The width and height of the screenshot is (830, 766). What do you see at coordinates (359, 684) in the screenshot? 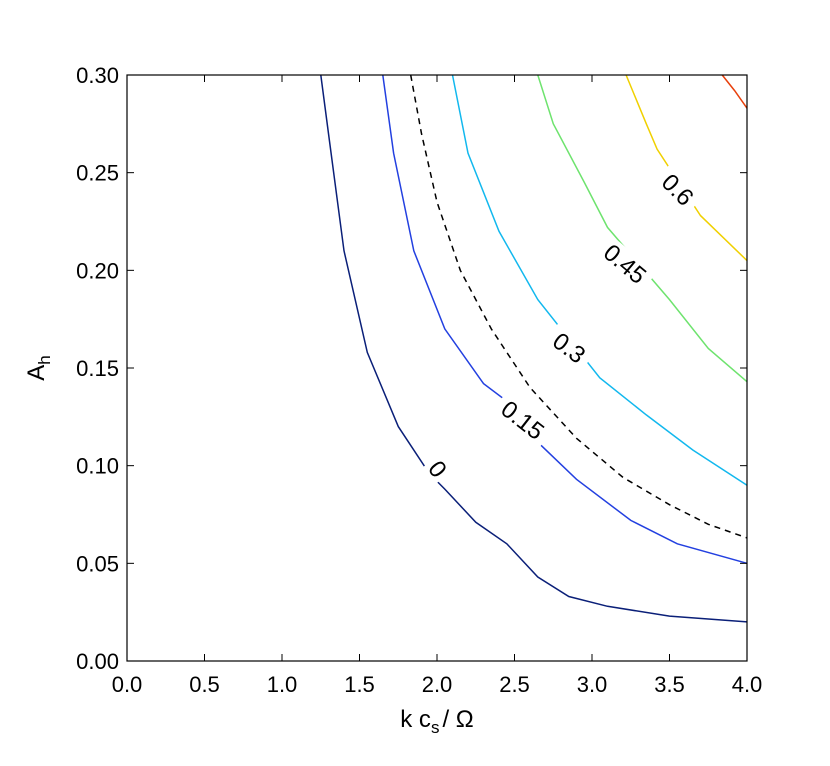
I see `x-tick-label: 1.5` at bounding box center [359, 684].